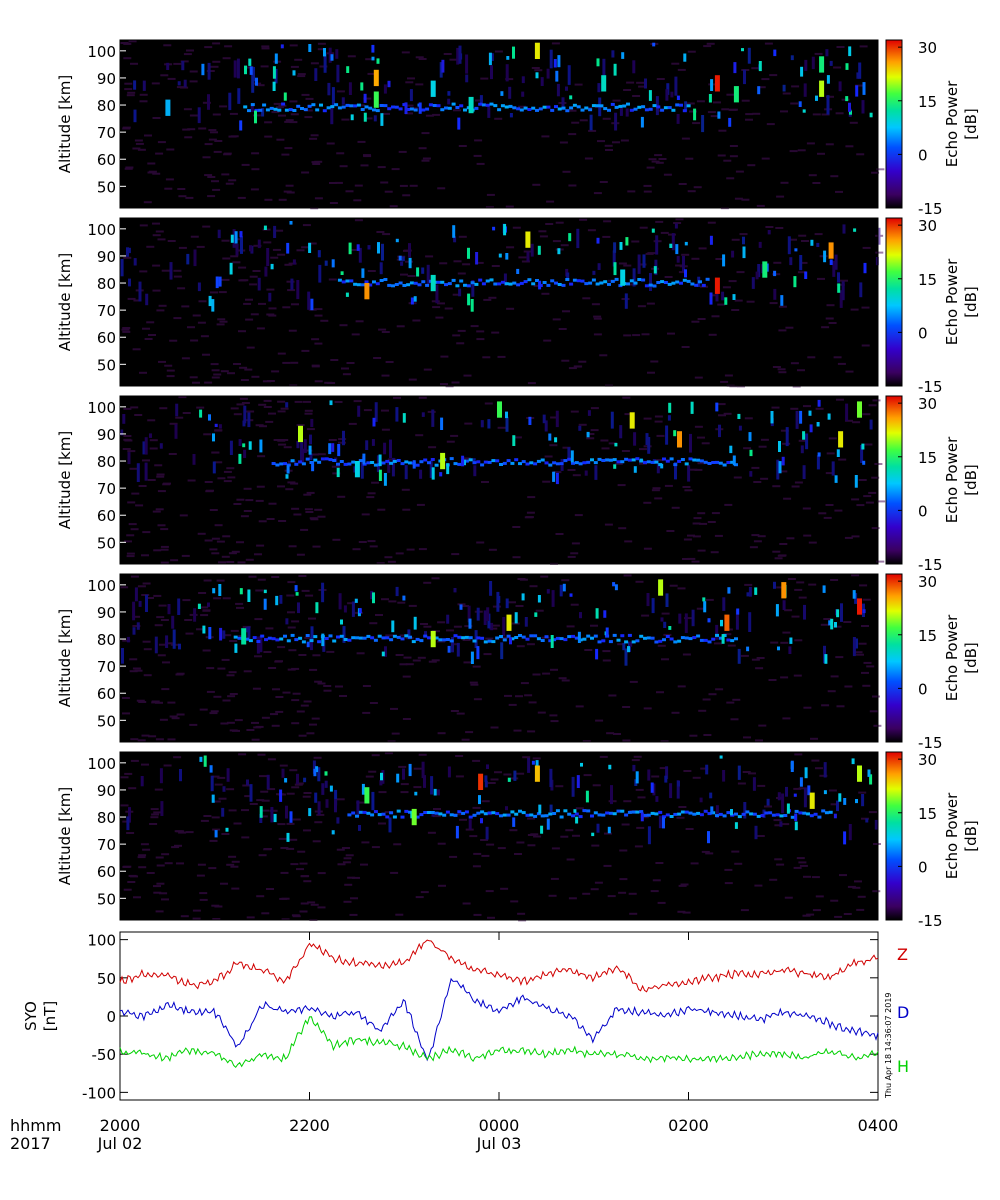 This screenshot has width=1000, height=1200. Describe the element at coordinates (106, 284) in the screenshot. I see `y-tick-label: 80` at that location.